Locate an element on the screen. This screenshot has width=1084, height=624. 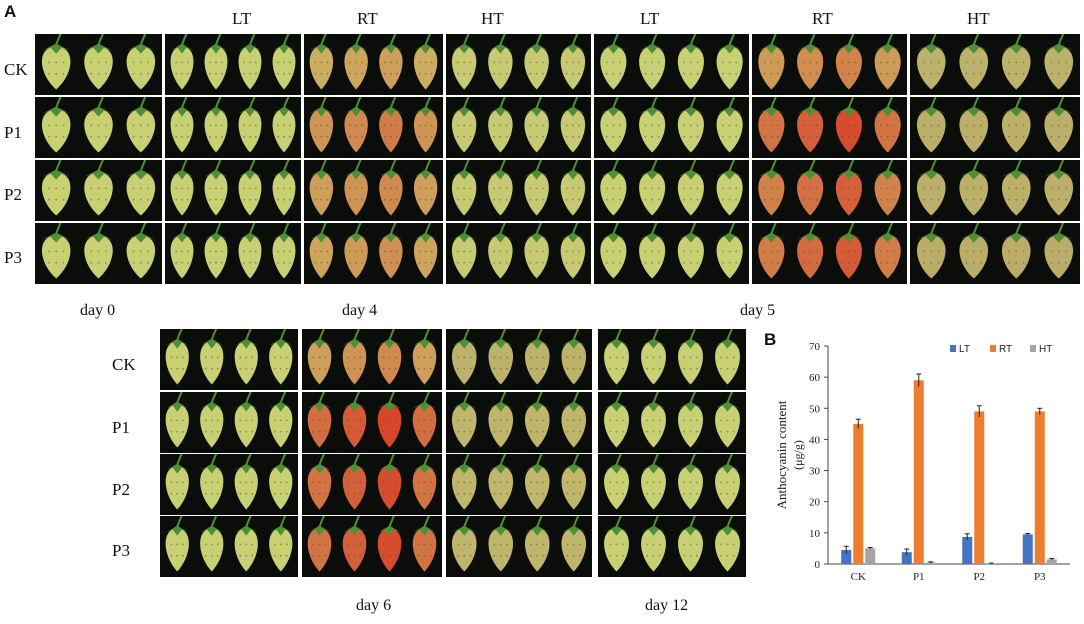
legend-swatch-rt is located at coordinates (993, 348).